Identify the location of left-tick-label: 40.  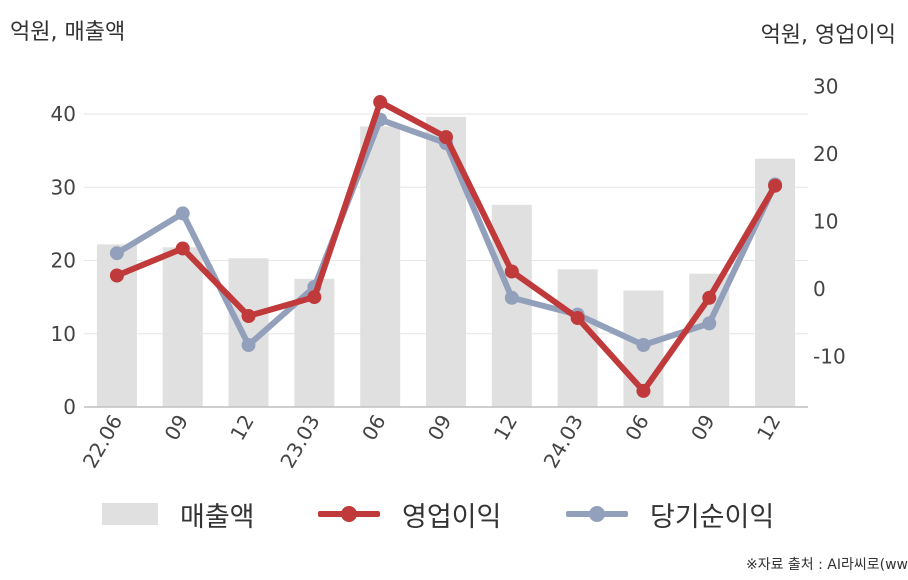
(63, 114).